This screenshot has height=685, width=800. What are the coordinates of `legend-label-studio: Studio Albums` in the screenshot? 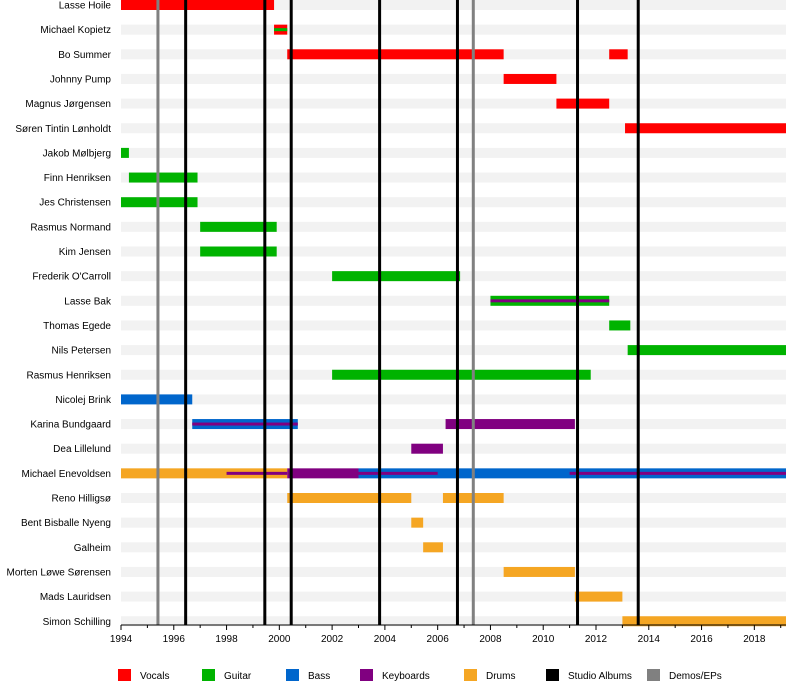 It's located at (600, 676).